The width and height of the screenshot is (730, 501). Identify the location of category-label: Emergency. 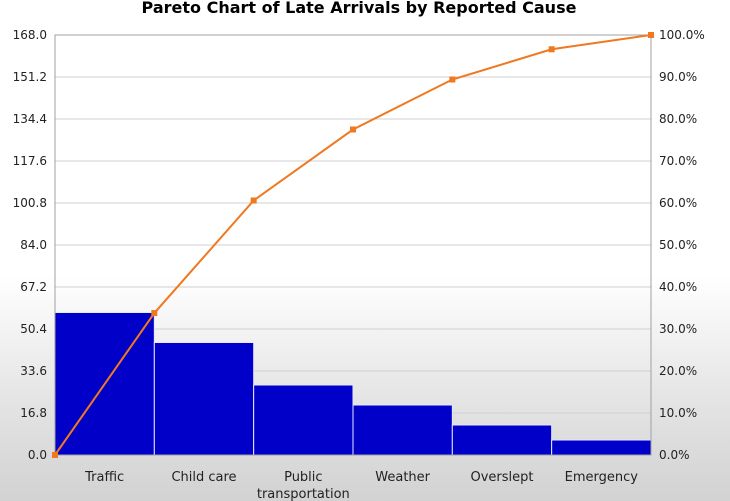
(602, 477).